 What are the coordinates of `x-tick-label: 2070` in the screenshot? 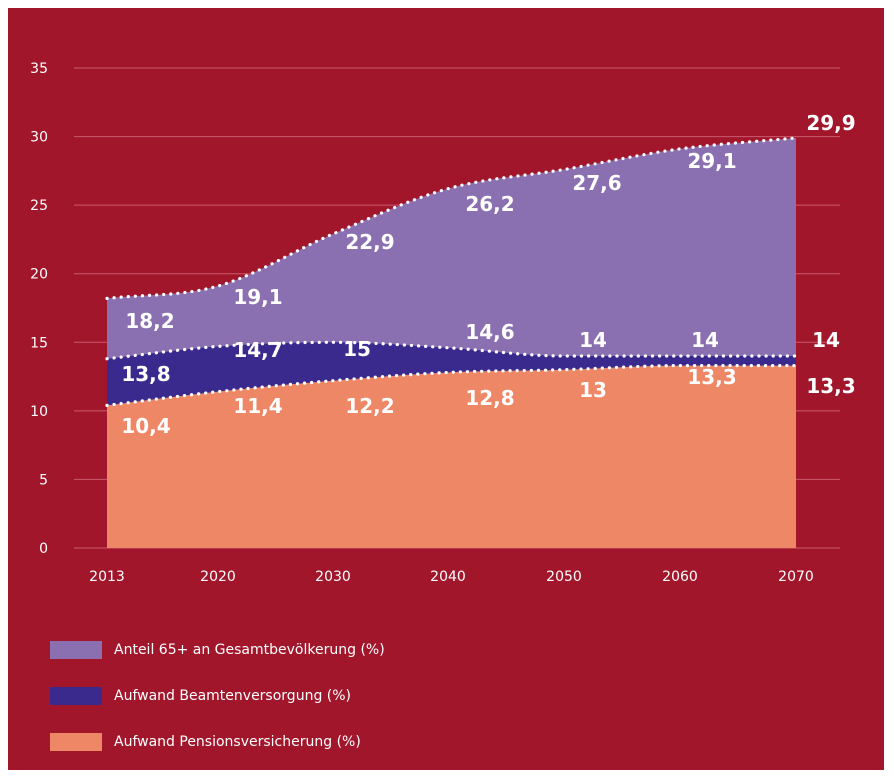 It's located at (796, 577).